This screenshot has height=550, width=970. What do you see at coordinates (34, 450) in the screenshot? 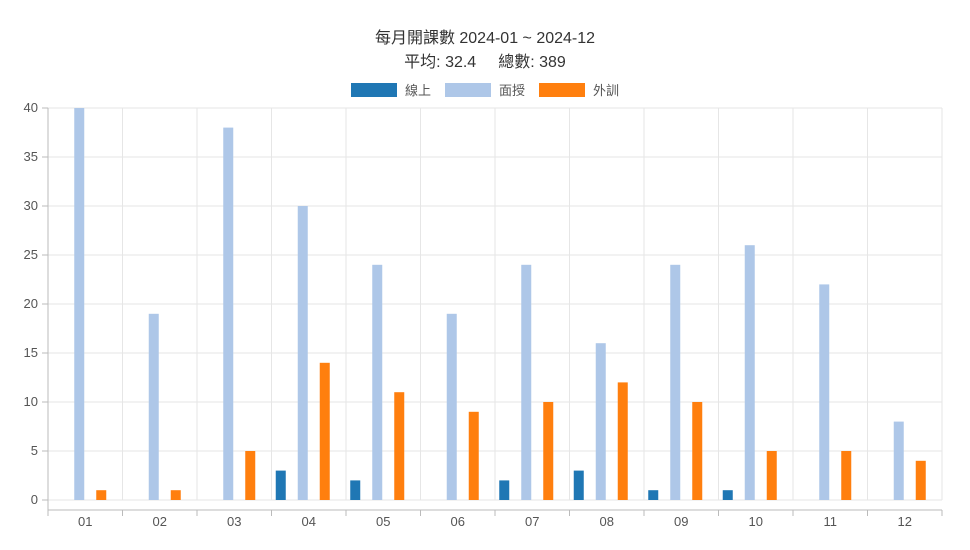
I see `y-tick-label: 5` at bounding box center [34, 450].